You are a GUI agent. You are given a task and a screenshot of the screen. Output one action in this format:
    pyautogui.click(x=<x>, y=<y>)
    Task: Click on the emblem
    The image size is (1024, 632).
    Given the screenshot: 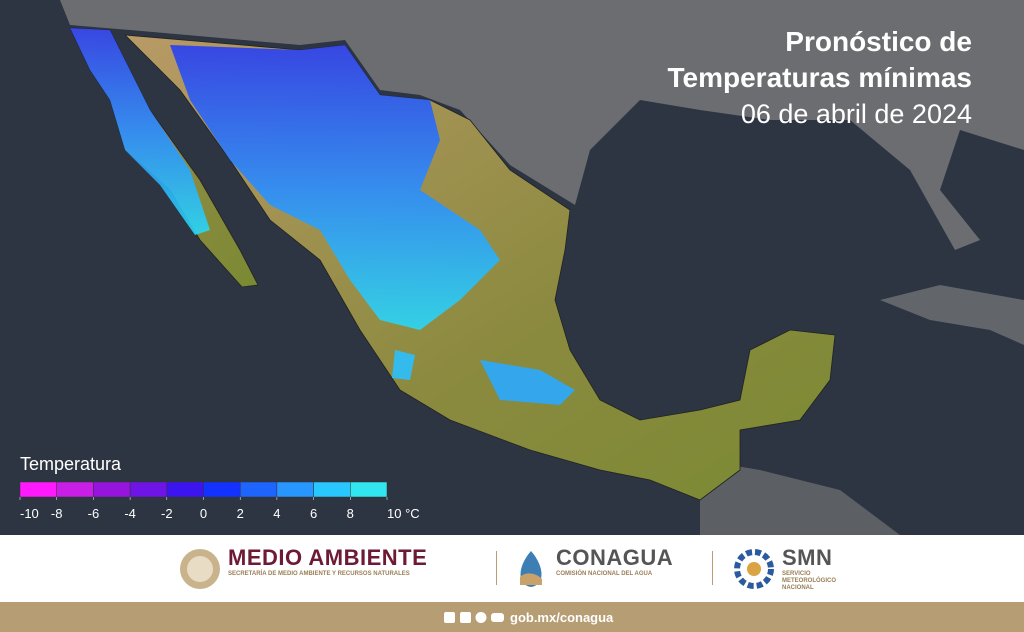 What is the action you would take?
    pyautogui.click(x=200, y=569)
    